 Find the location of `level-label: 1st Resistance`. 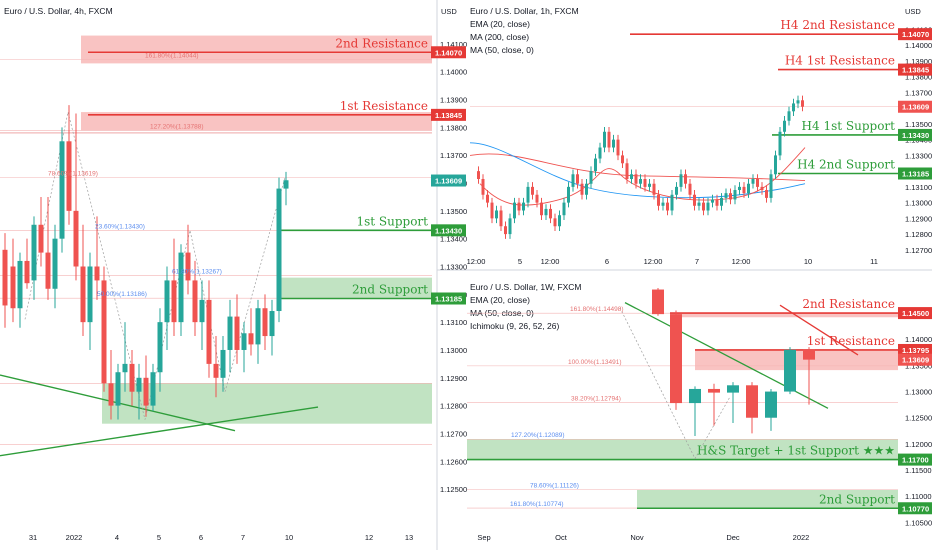

level-label: 1st Resistance is located at coordinates (851, 341).